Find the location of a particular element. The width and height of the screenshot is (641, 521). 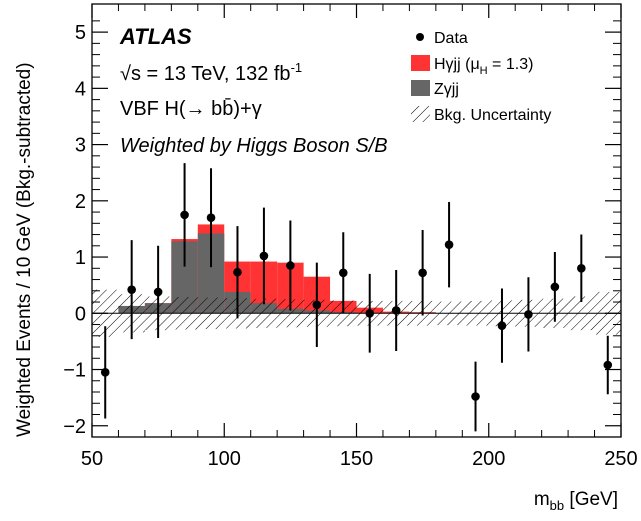

y-tick-label: 1 is located at coordinates (80, 258).